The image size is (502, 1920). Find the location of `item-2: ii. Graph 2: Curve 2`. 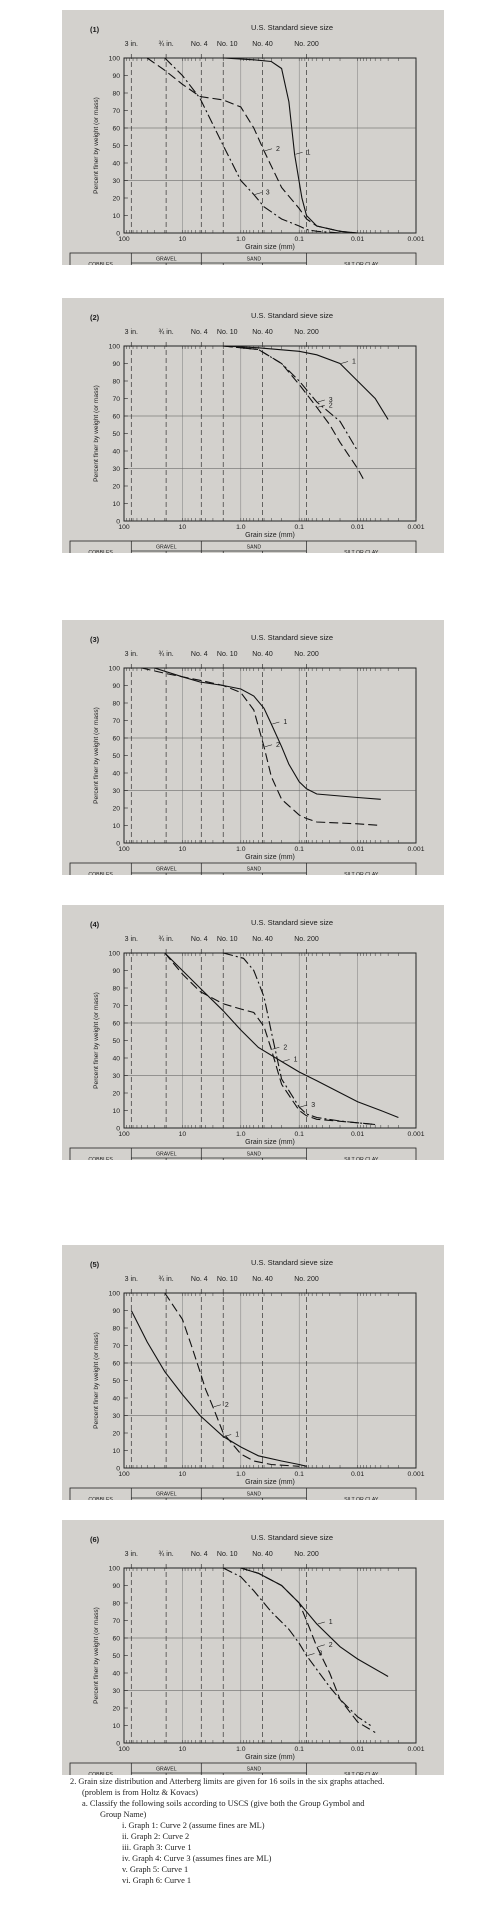

item-2: ii. Graph 2: Curve 2 is located at coordinates (156, 1836).